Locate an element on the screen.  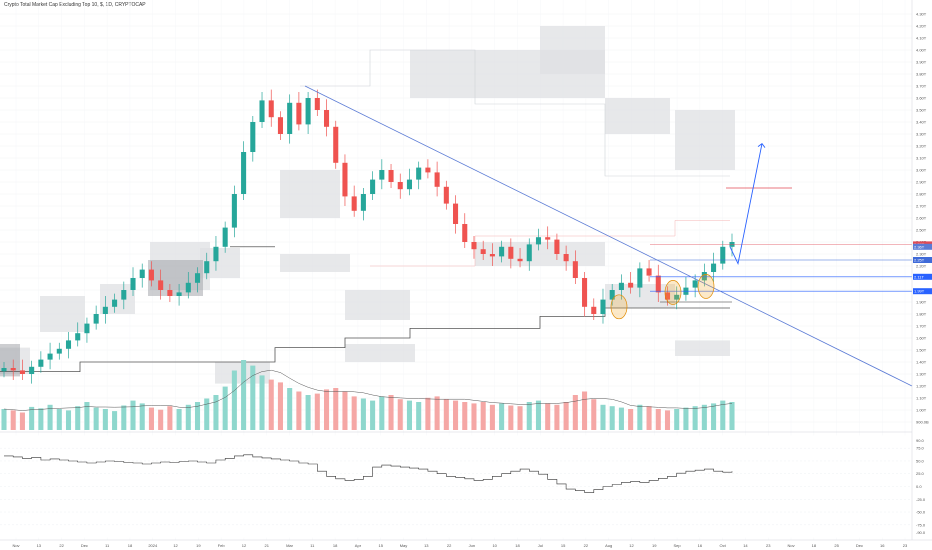
x-tick-label: 10 is located at coordinates (494, 545).